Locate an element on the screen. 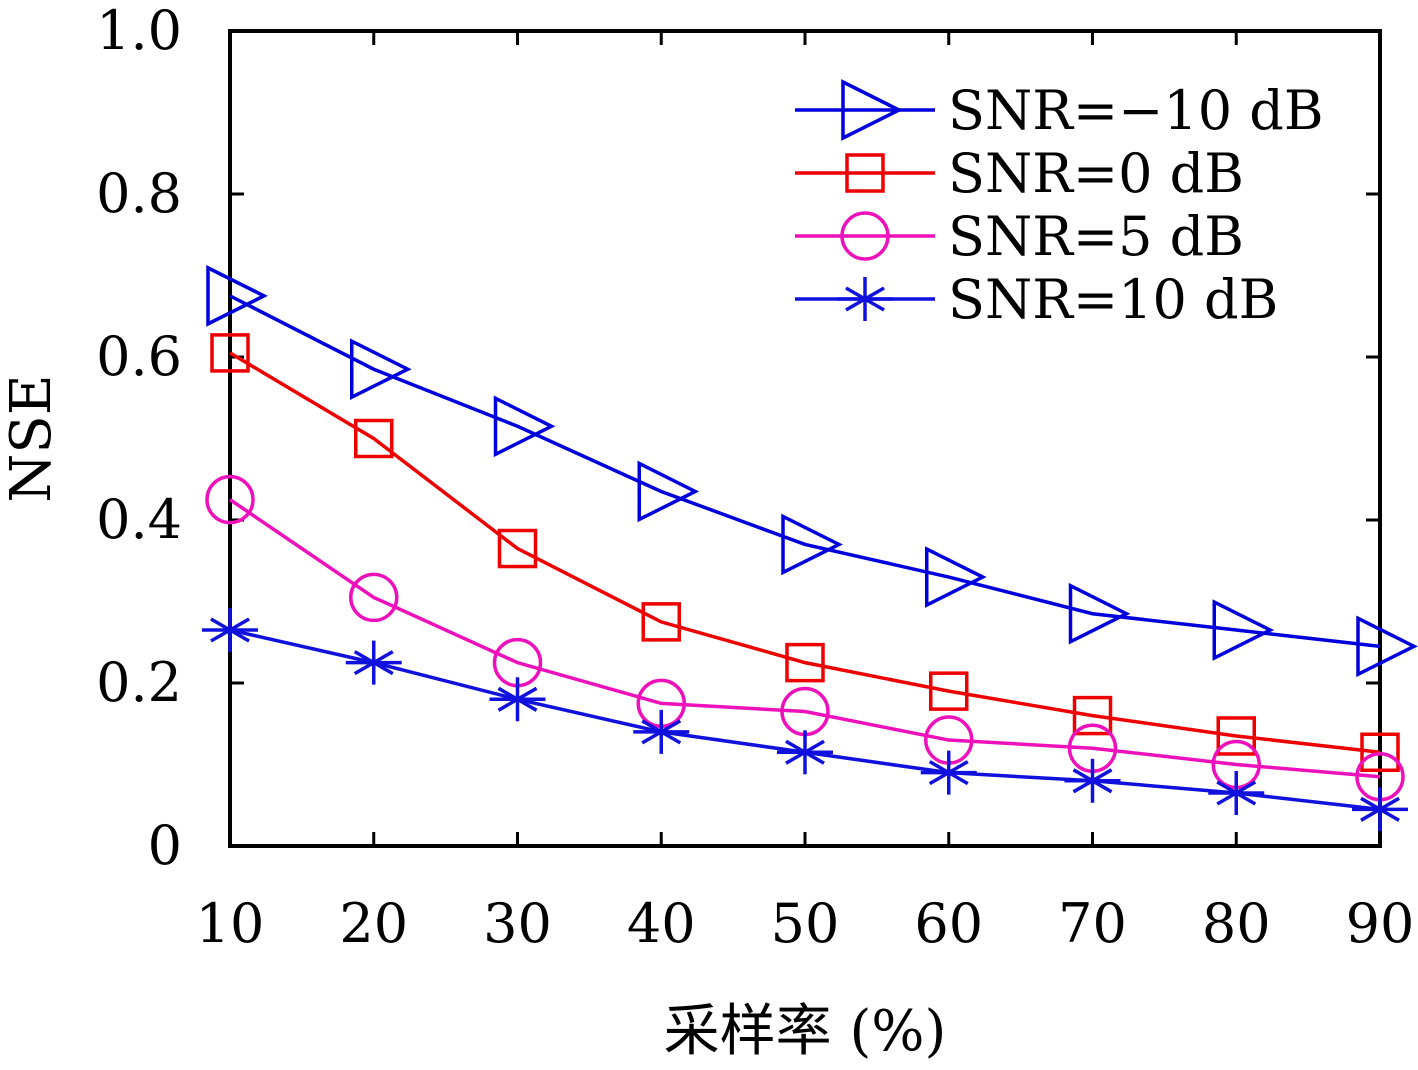 This screenshot has width=1418, height=1070. x-tick-label: 70 is located at coordinates (1092, 923).